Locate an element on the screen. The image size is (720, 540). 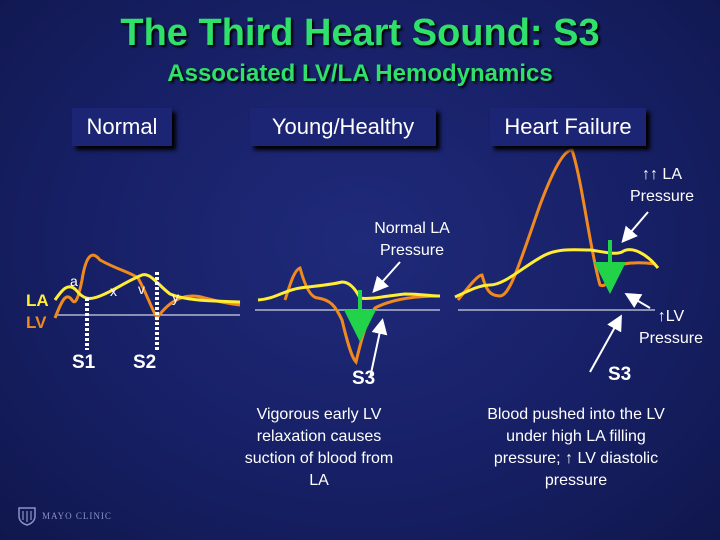
la-pressure-pointer is located at coordinates (635, 227).